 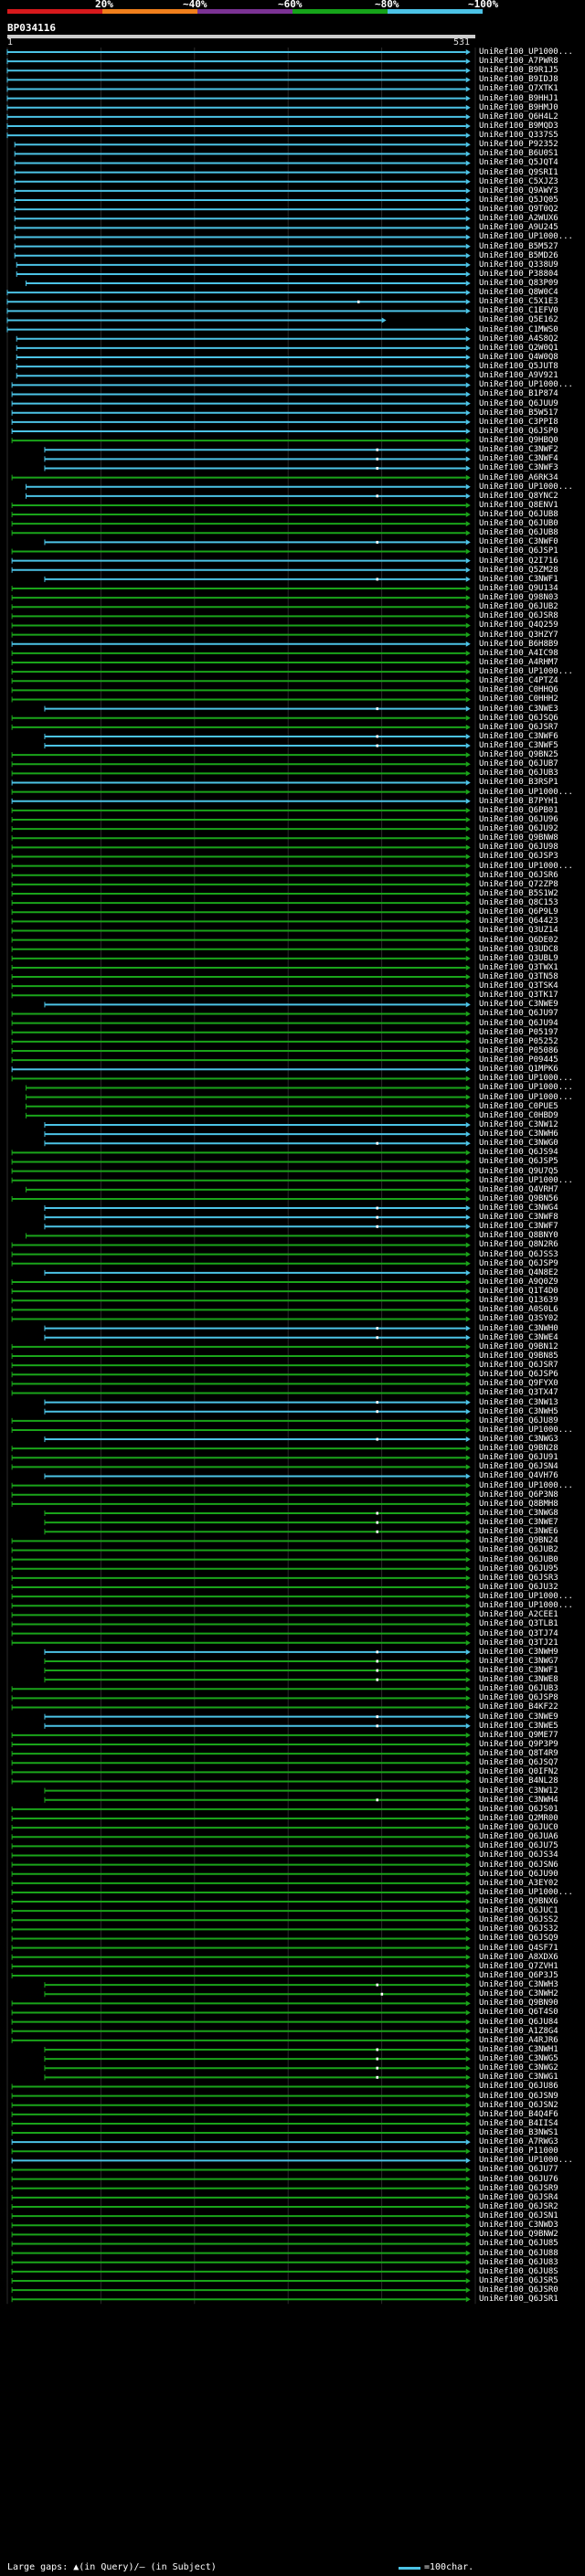 What do you see at coordinates (241, 36) in the screenshot?
I see `query-bar` at bounding box center [241, 36].